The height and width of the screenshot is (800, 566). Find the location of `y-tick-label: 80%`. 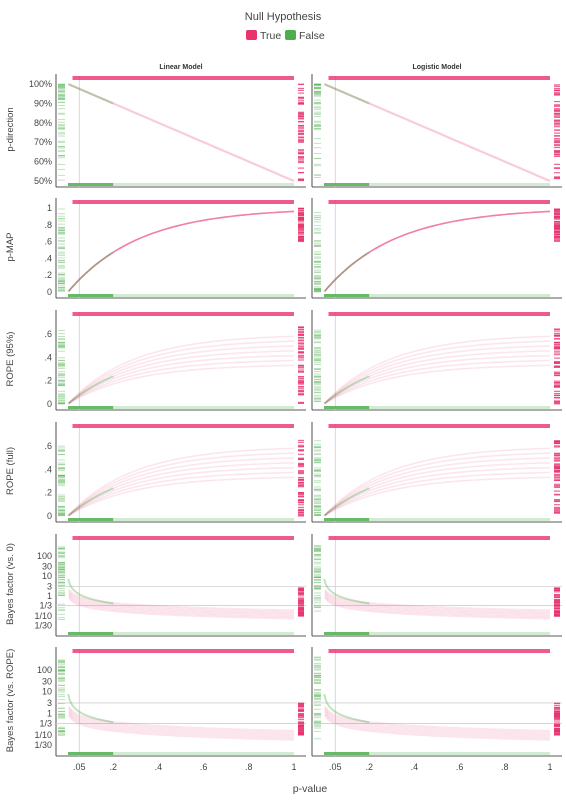

y-tick-label: 80% is located at coordinates (43, 123).